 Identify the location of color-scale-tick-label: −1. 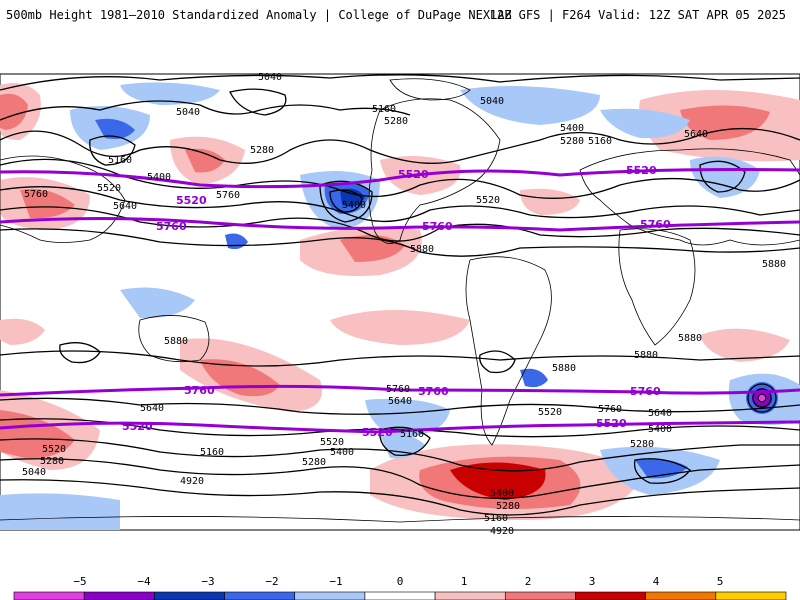
(335, 581).